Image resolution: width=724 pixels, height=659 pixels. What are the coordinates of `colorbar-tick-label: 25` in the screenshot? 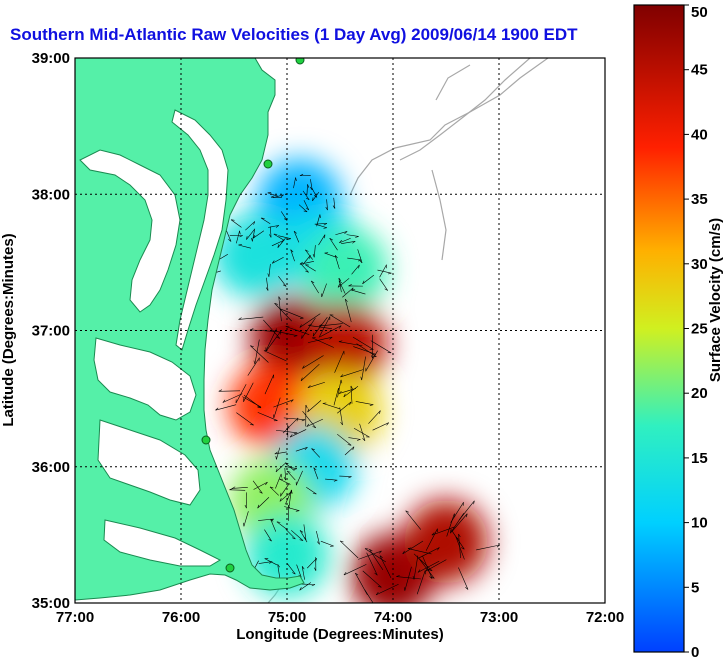 It's located at (699, 329).